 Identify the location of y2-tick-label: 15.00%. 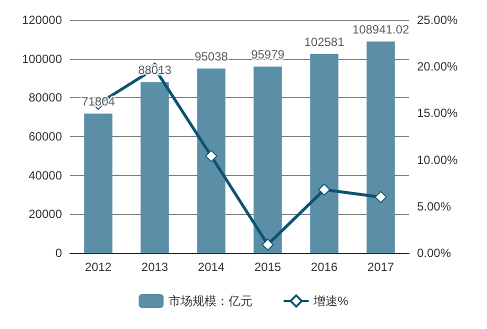
(437, 113).